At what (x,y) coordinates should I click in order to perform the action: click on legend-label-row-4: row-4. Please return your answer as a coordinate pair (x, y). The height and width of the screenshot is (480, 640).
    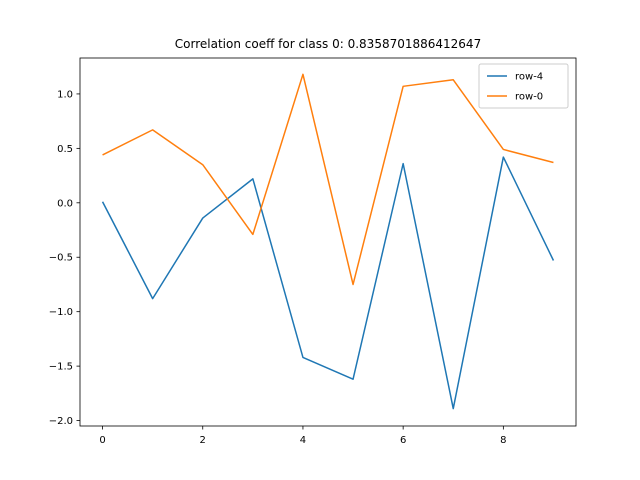
    Looking at the image, I should click on (529, 77).